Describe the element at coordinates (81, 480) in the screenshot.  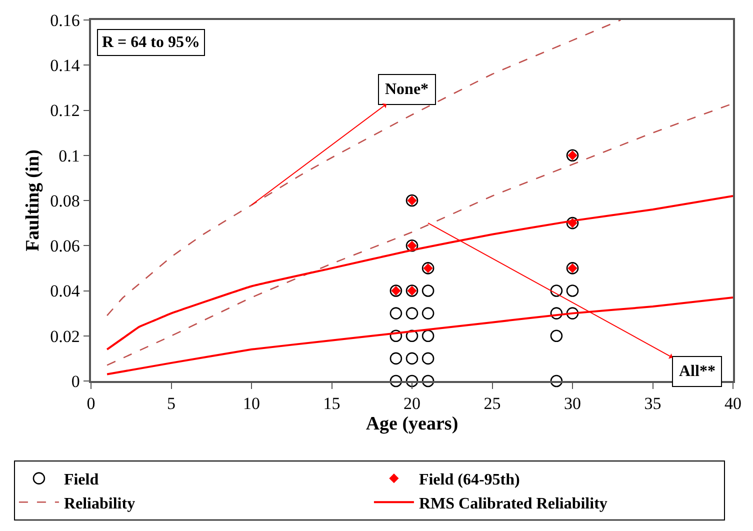
I see `legend-label: Field` at that location.